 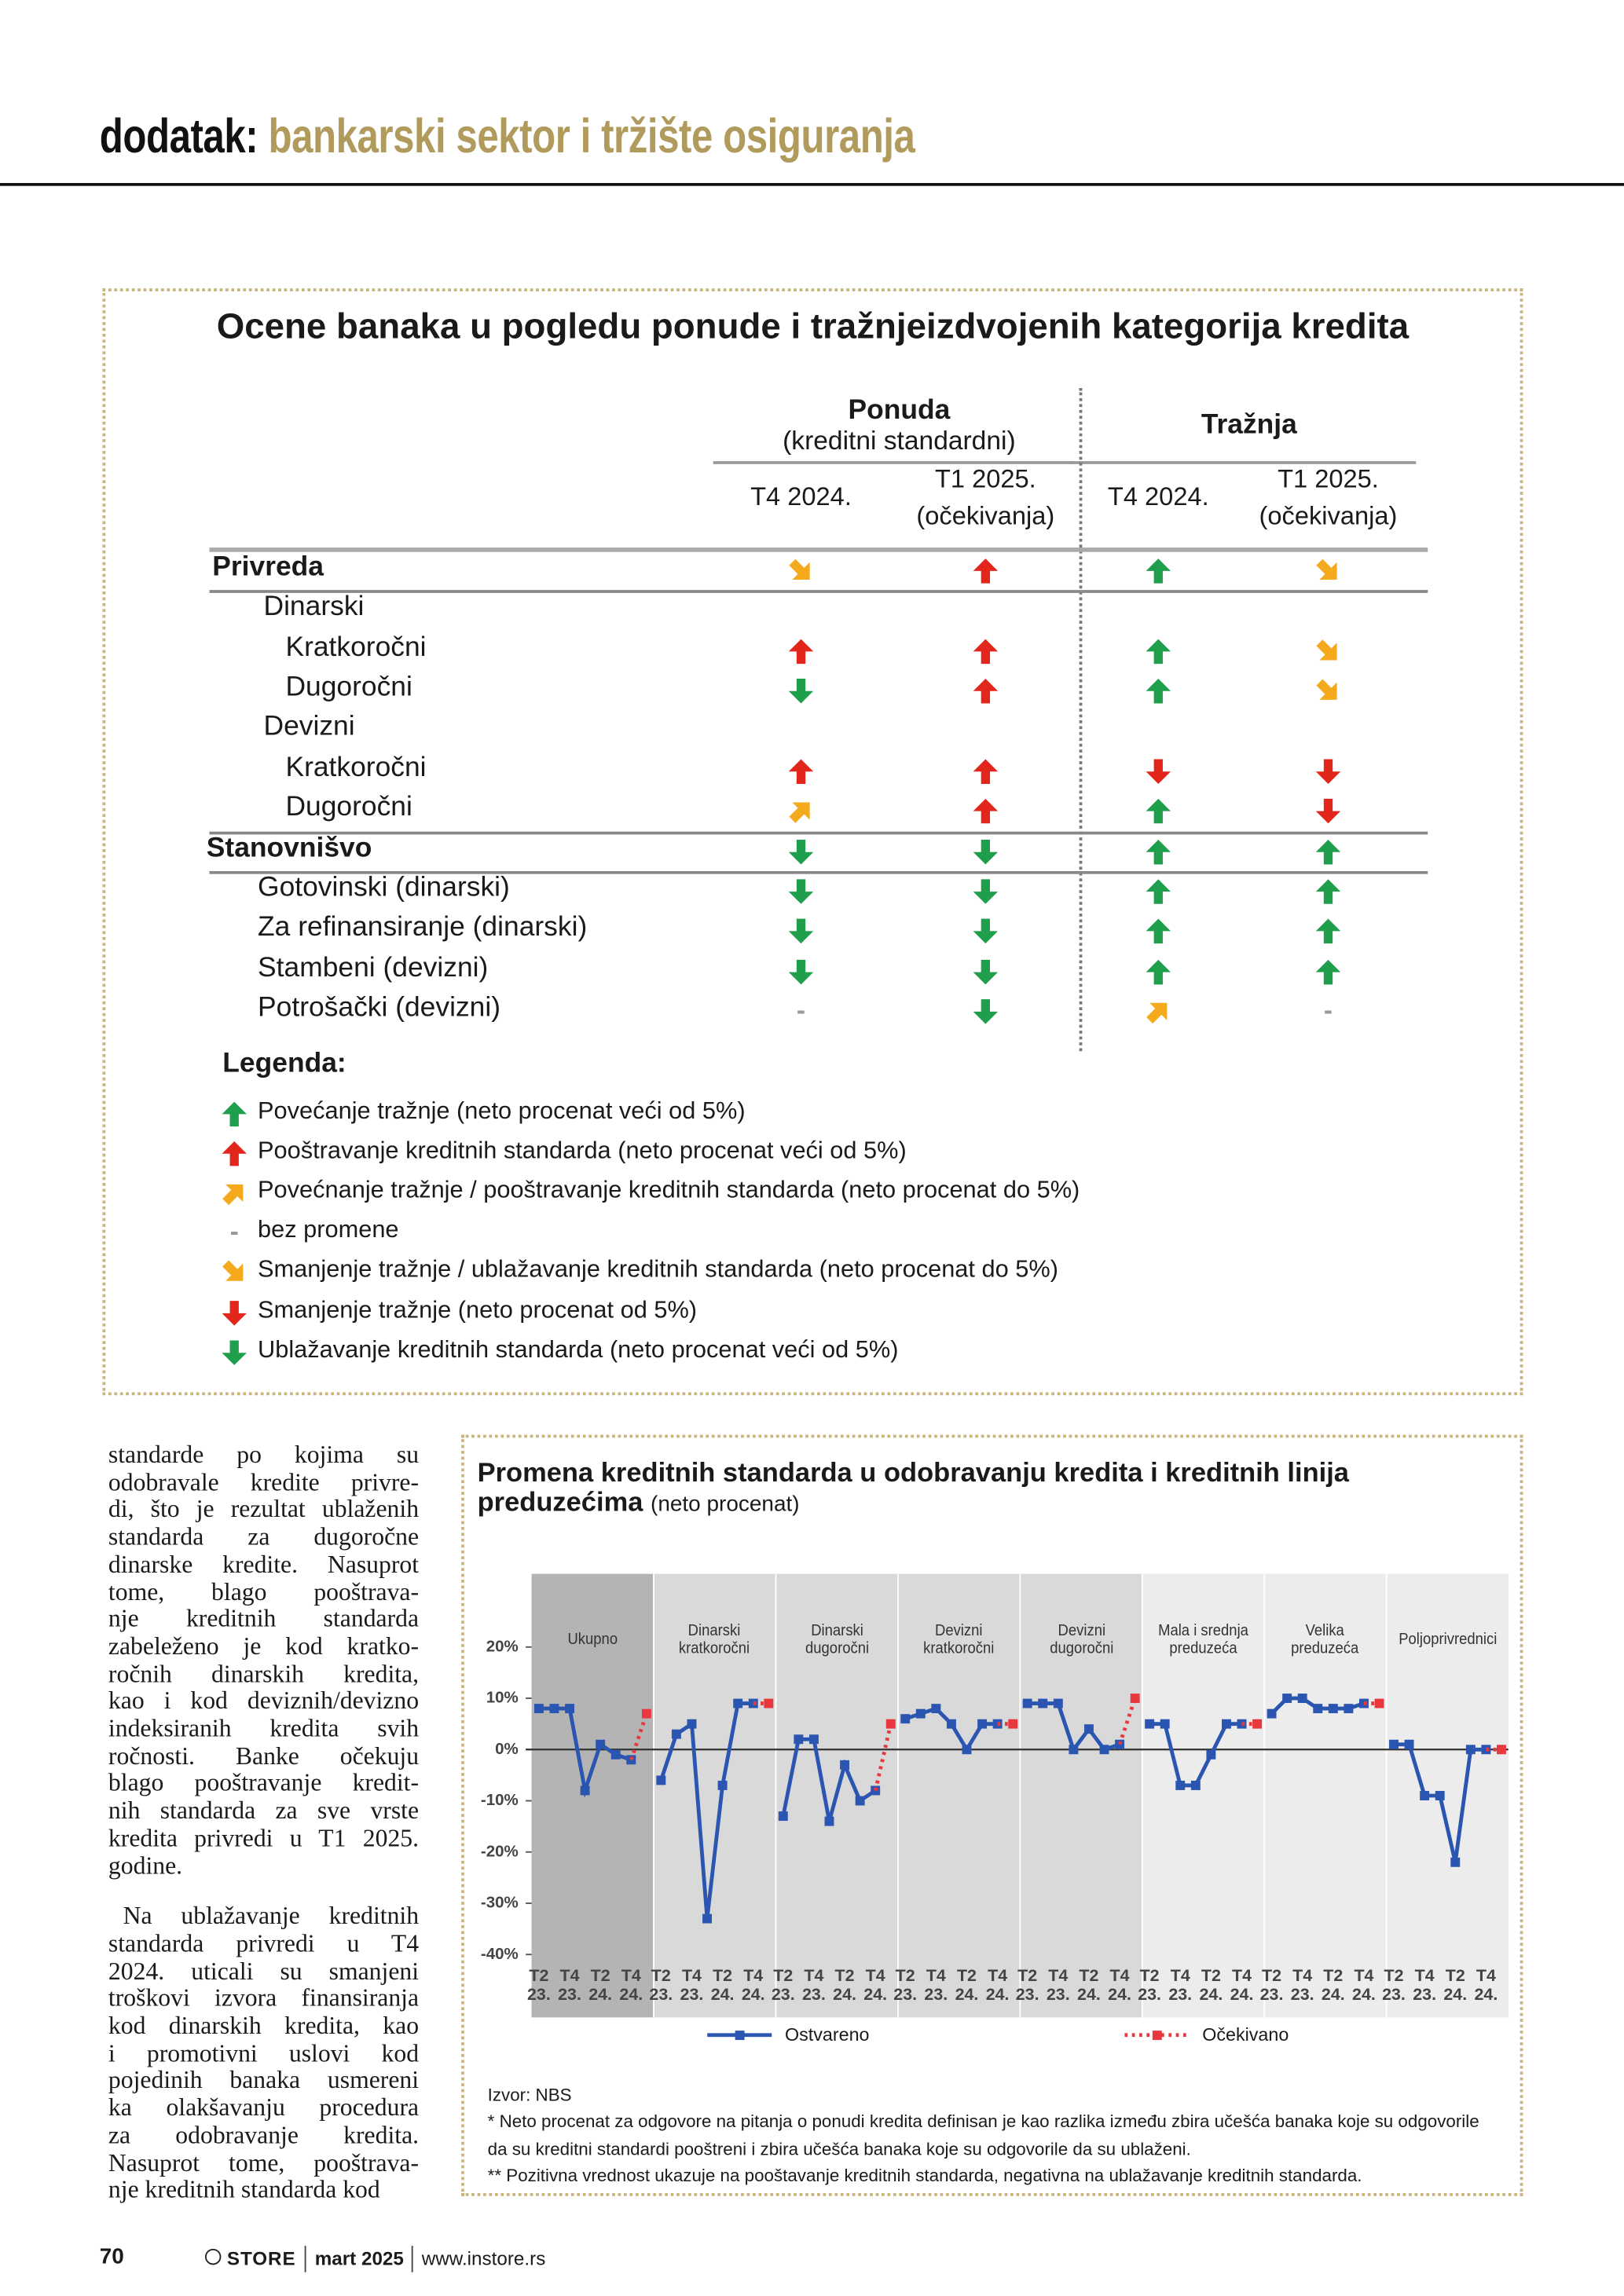 What do you see at coordinates (812, 184) in the screenshot?
I see `header-rule` at bounding box center [812, 184].